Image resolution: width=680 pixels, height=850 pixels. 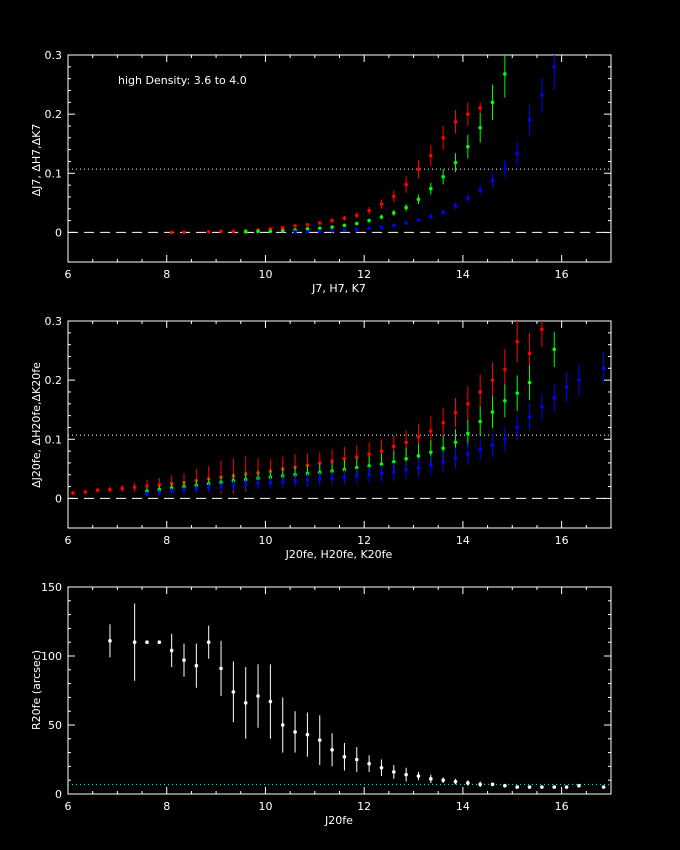 What do you see at coordinates (54, 55) in the screenshot?
I see `y-tick-label: 0.3` at bounding box center [54, 55].